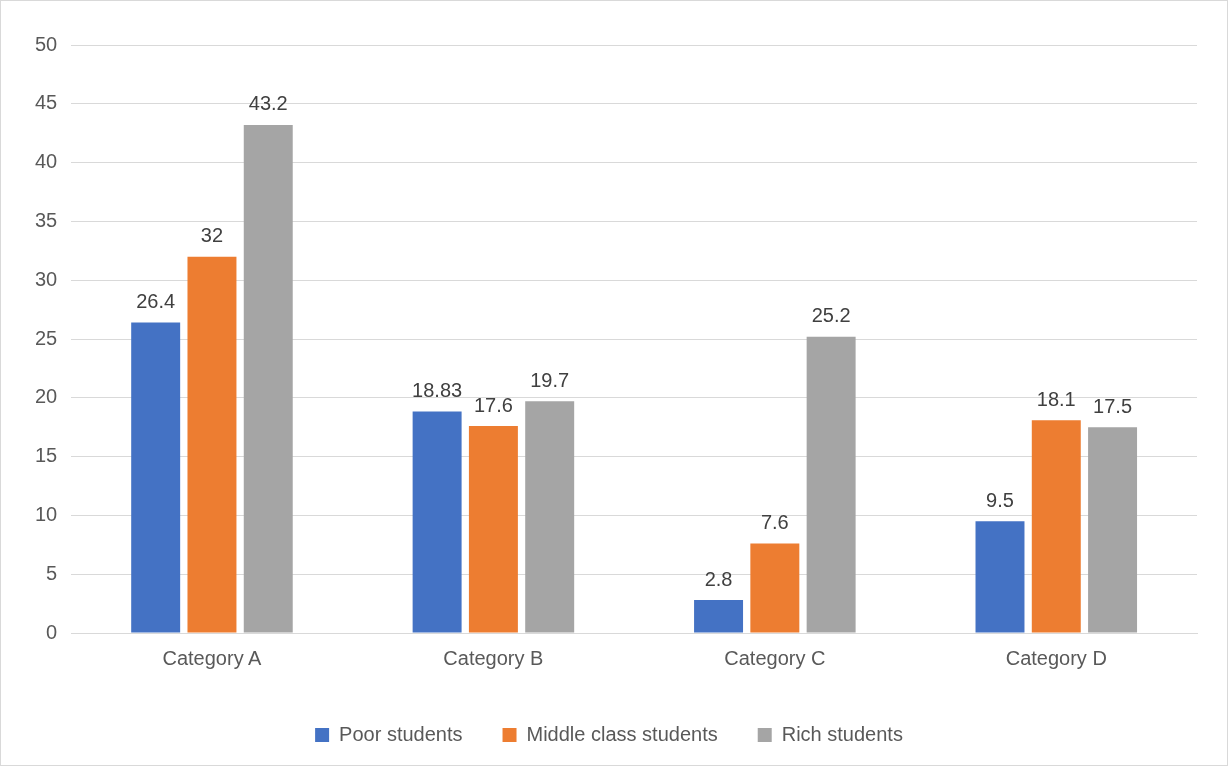 This screenshot has width=1228, height=766. Describe the element at coordinates (46, 43) in the screenshot. I see `y-tick-label: 50` at that location.